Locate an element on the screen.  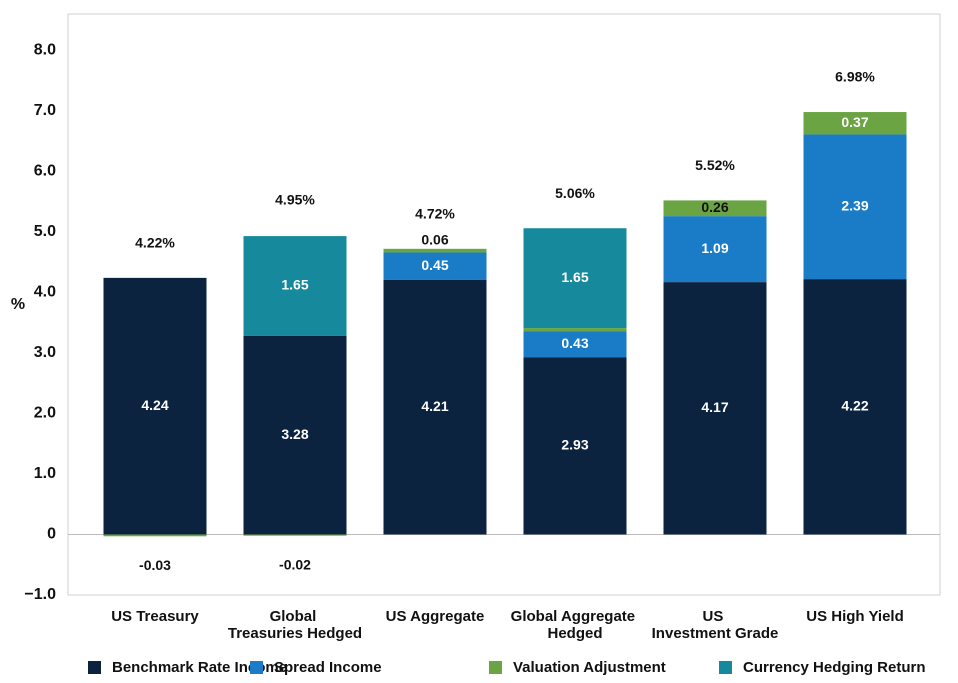
x-tick-label: US Investment Grade is located at coordinates (715, 625).